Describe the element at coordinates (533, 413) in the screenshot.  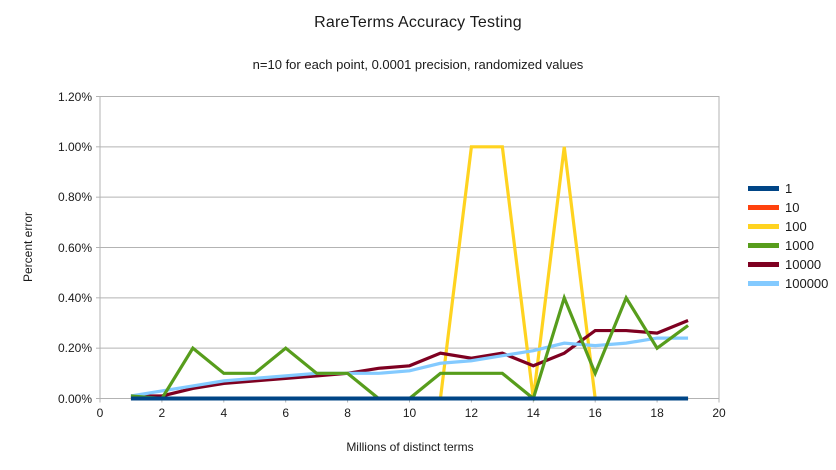
I see `x-tick-label: 14` at that location.